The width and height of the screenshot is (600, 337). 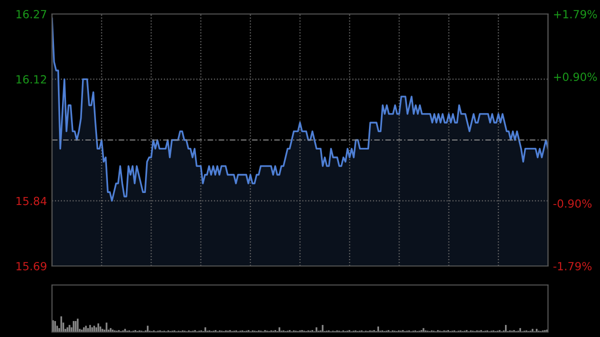 I want to click on y-tick-label: 16.27, so click(x=31, y=14).